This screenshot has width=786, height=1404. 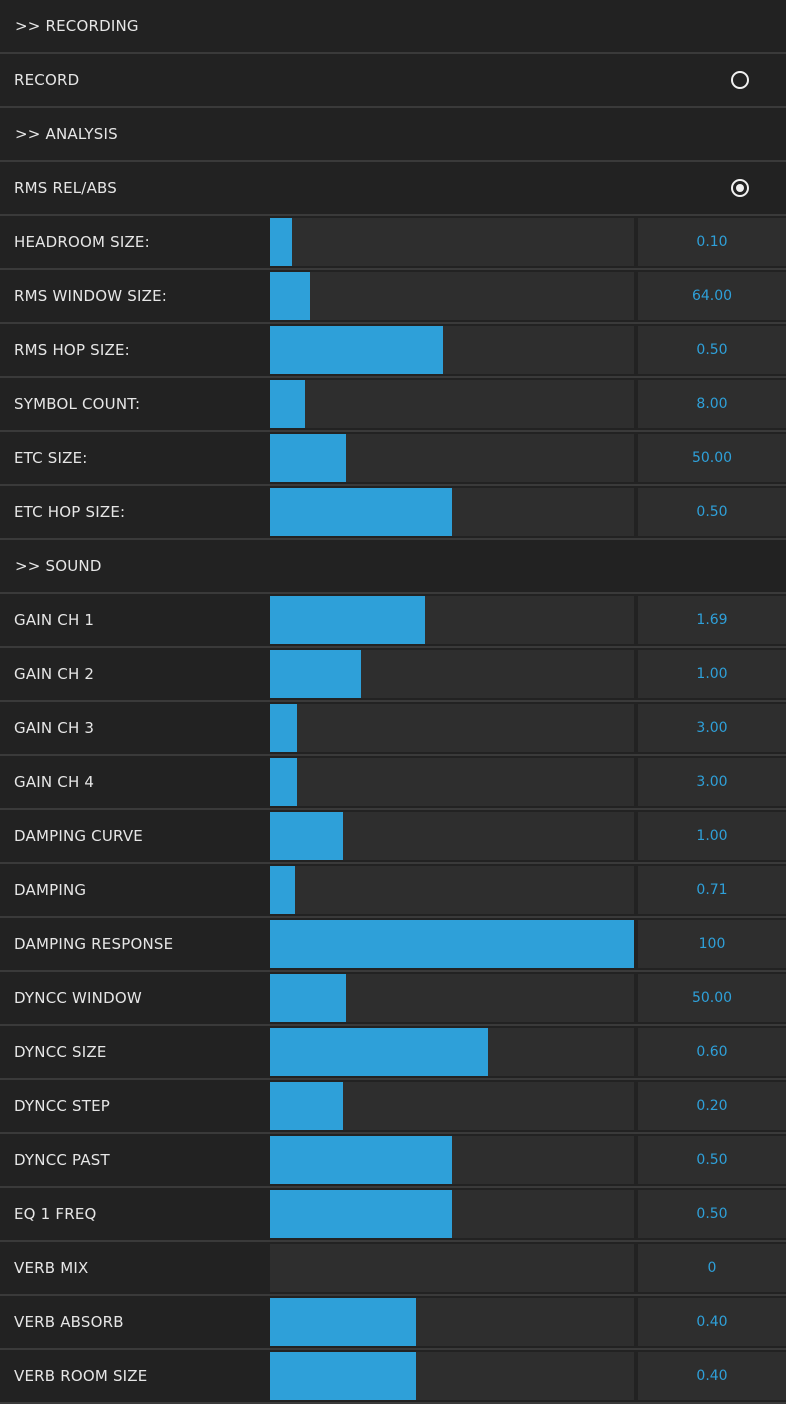 I want to click on section-header-sound: >> SOUND, so click(x=393, y=567).